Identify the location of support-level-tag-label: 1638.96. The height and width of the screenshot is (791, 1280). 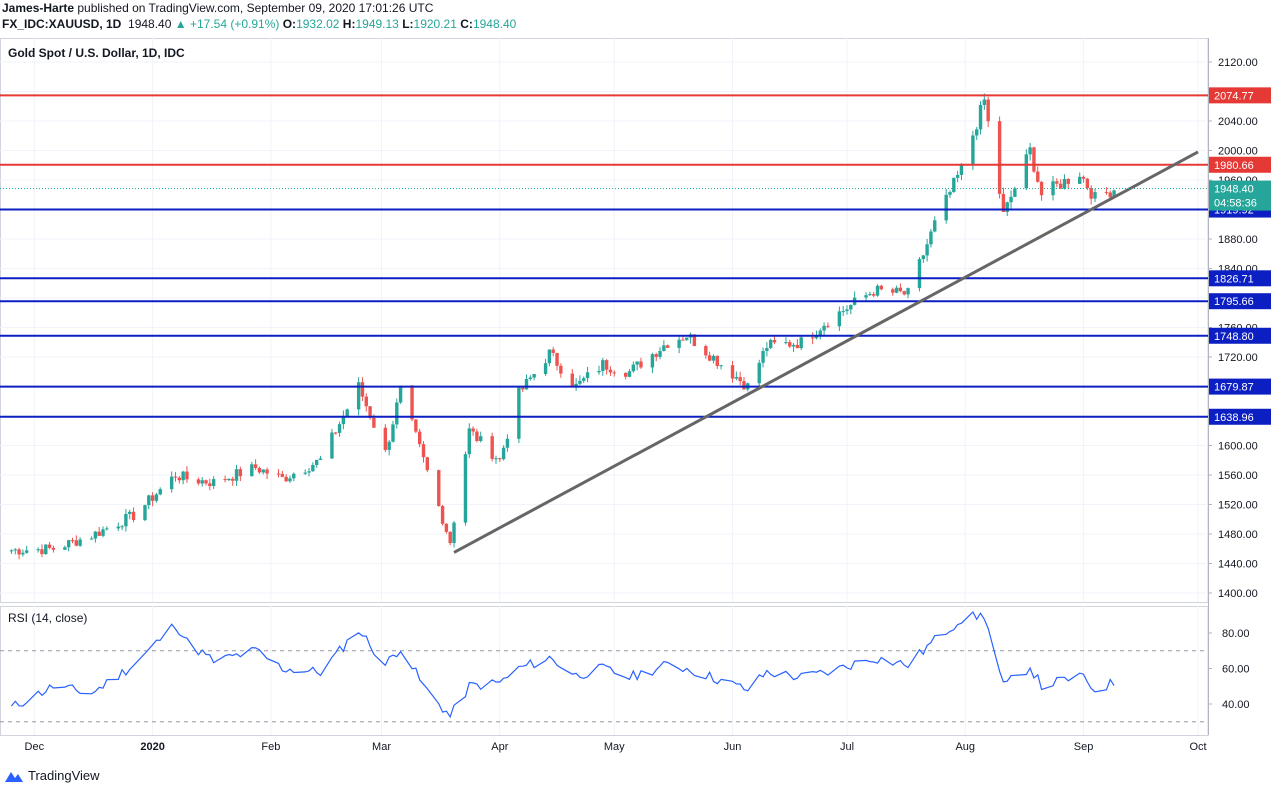
(1234, 418).